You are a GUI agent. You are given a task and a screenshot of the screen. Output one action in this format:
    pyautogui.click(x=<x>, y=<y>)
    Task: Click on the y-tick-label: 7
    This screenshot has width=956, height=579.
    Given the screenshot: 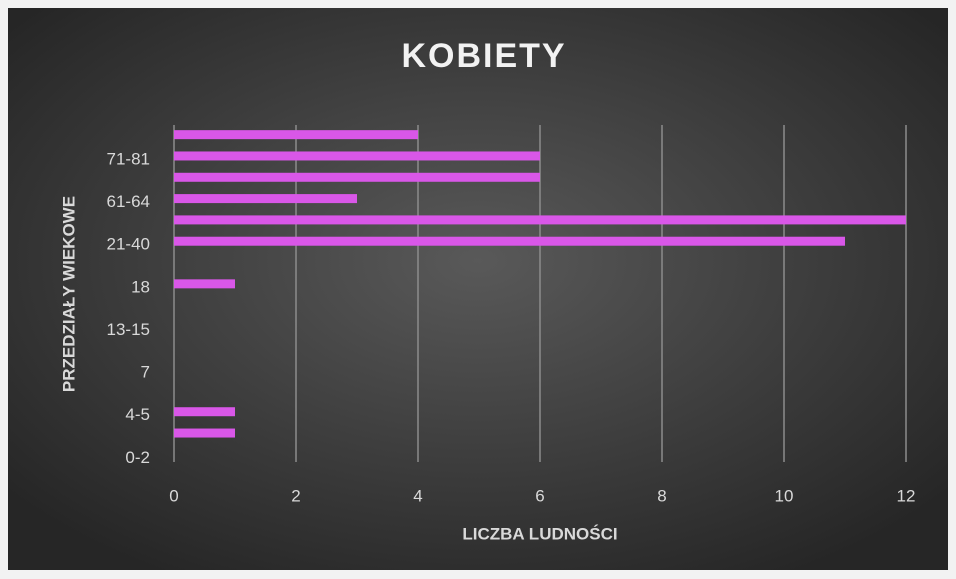 What is the action you would take?
    pyautogui.click(x=145, y=372)
    